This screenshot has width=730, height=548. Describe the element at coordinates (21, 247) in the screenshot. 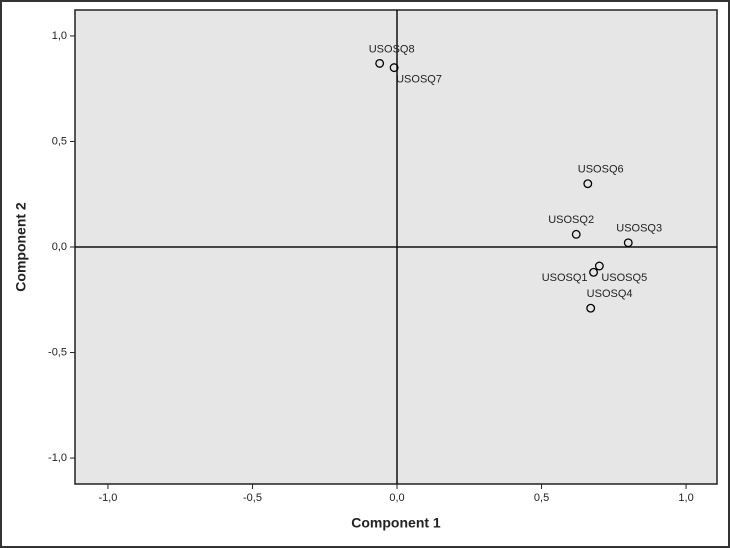

I see `y-axis-title: Component 2` at that location.